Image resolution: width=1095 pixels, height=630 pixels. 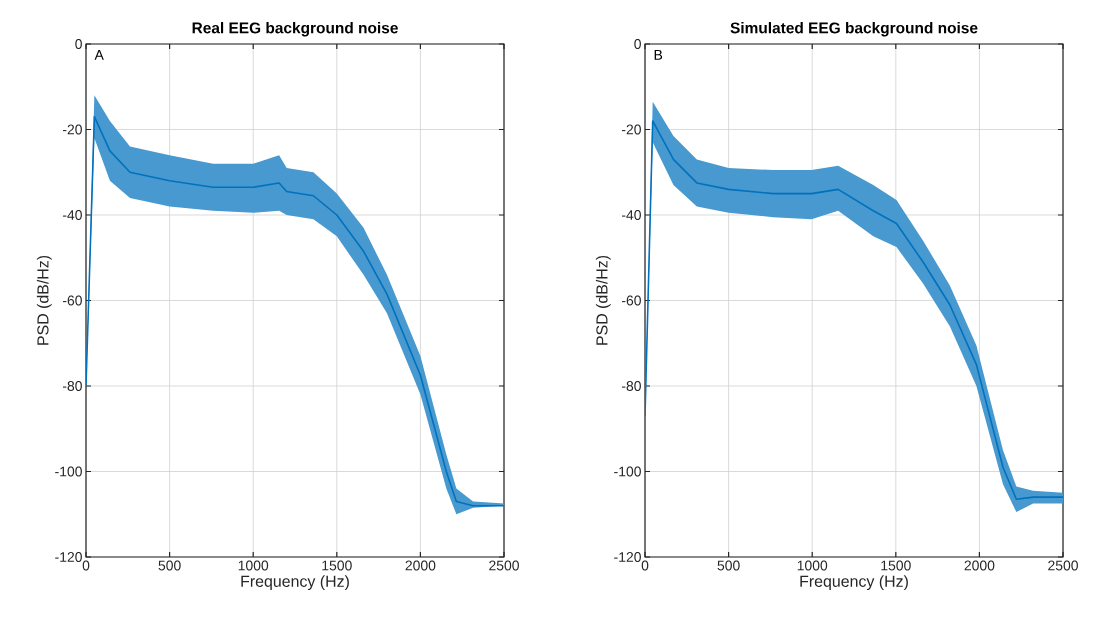 What do you see at coordinates (99, 55) in the screenshot?
I see `annotation: A` at bounding box center [99, 55].